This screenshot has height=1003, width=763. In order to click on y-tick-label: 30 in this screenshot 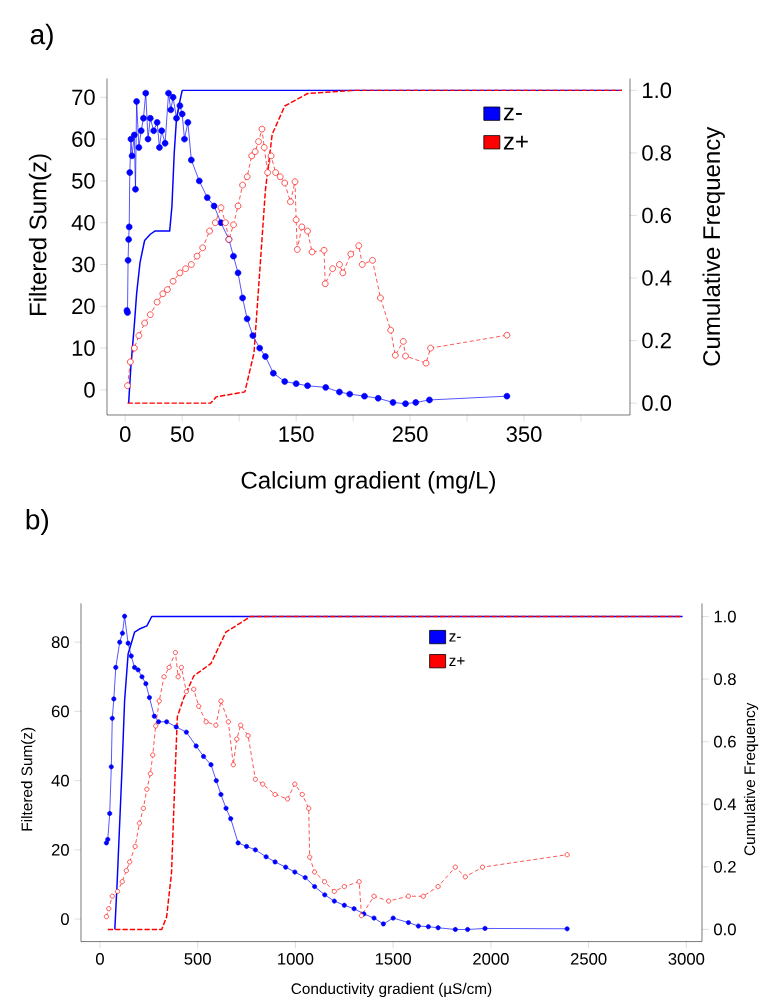, I will do `click(83, 264)`.